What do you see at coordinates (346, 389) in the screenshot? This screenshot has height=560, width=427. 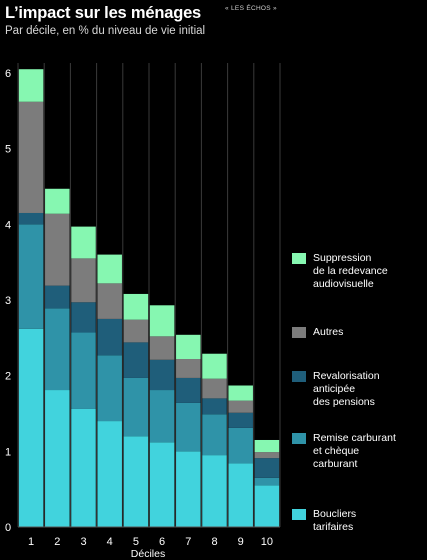 I see `legend-label: Revalorisation anticipée des pensions` at bounding box center [346, 389].